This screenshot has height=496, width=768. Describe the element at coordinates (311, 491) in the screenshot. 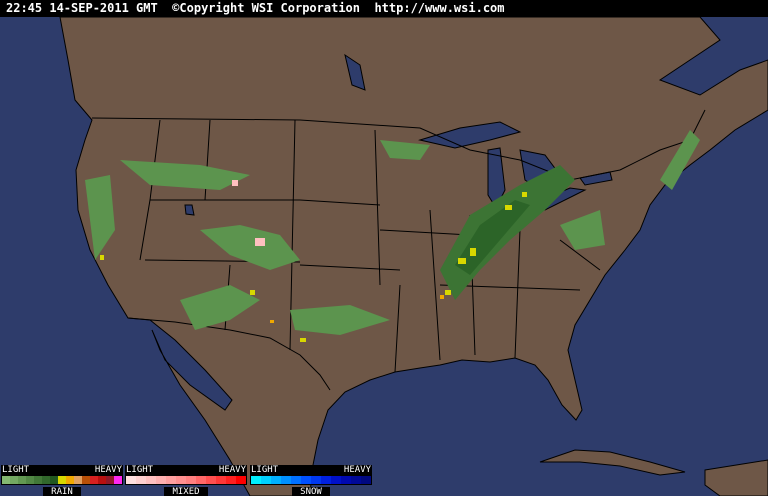

I see `snow-legend-title: SNOW` at that location.